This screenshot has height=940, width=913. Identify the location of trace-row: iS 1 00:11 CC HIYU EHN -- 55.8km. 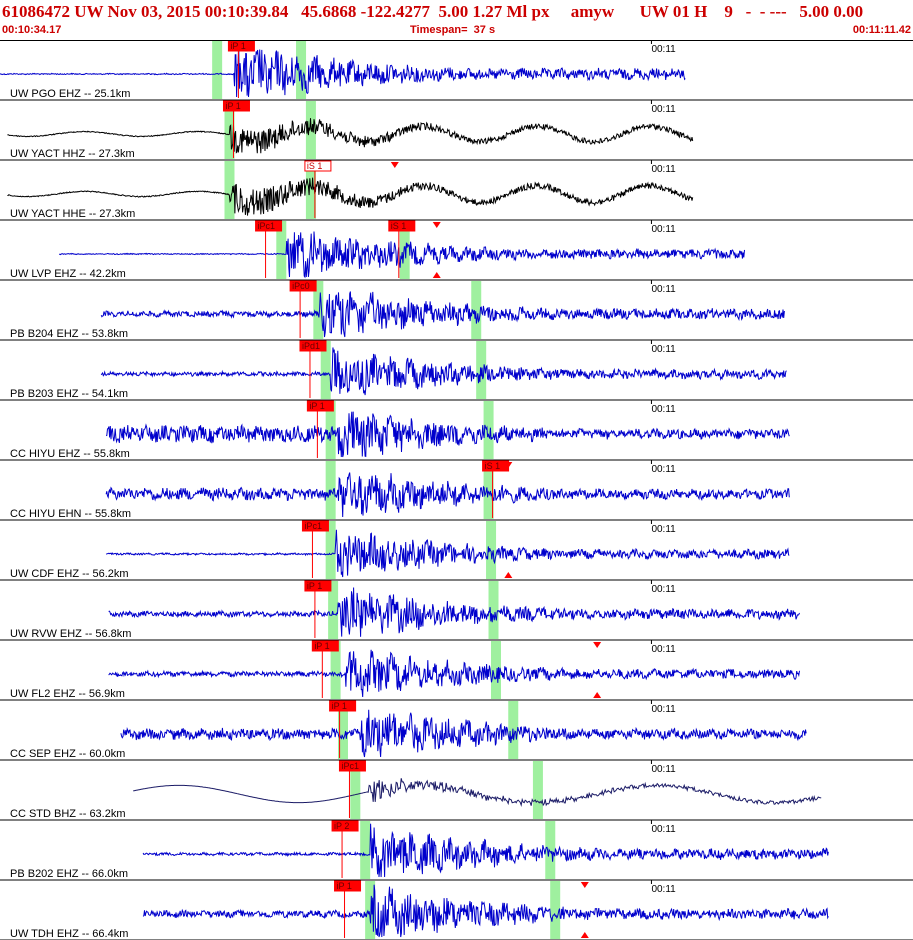
(456, 490).